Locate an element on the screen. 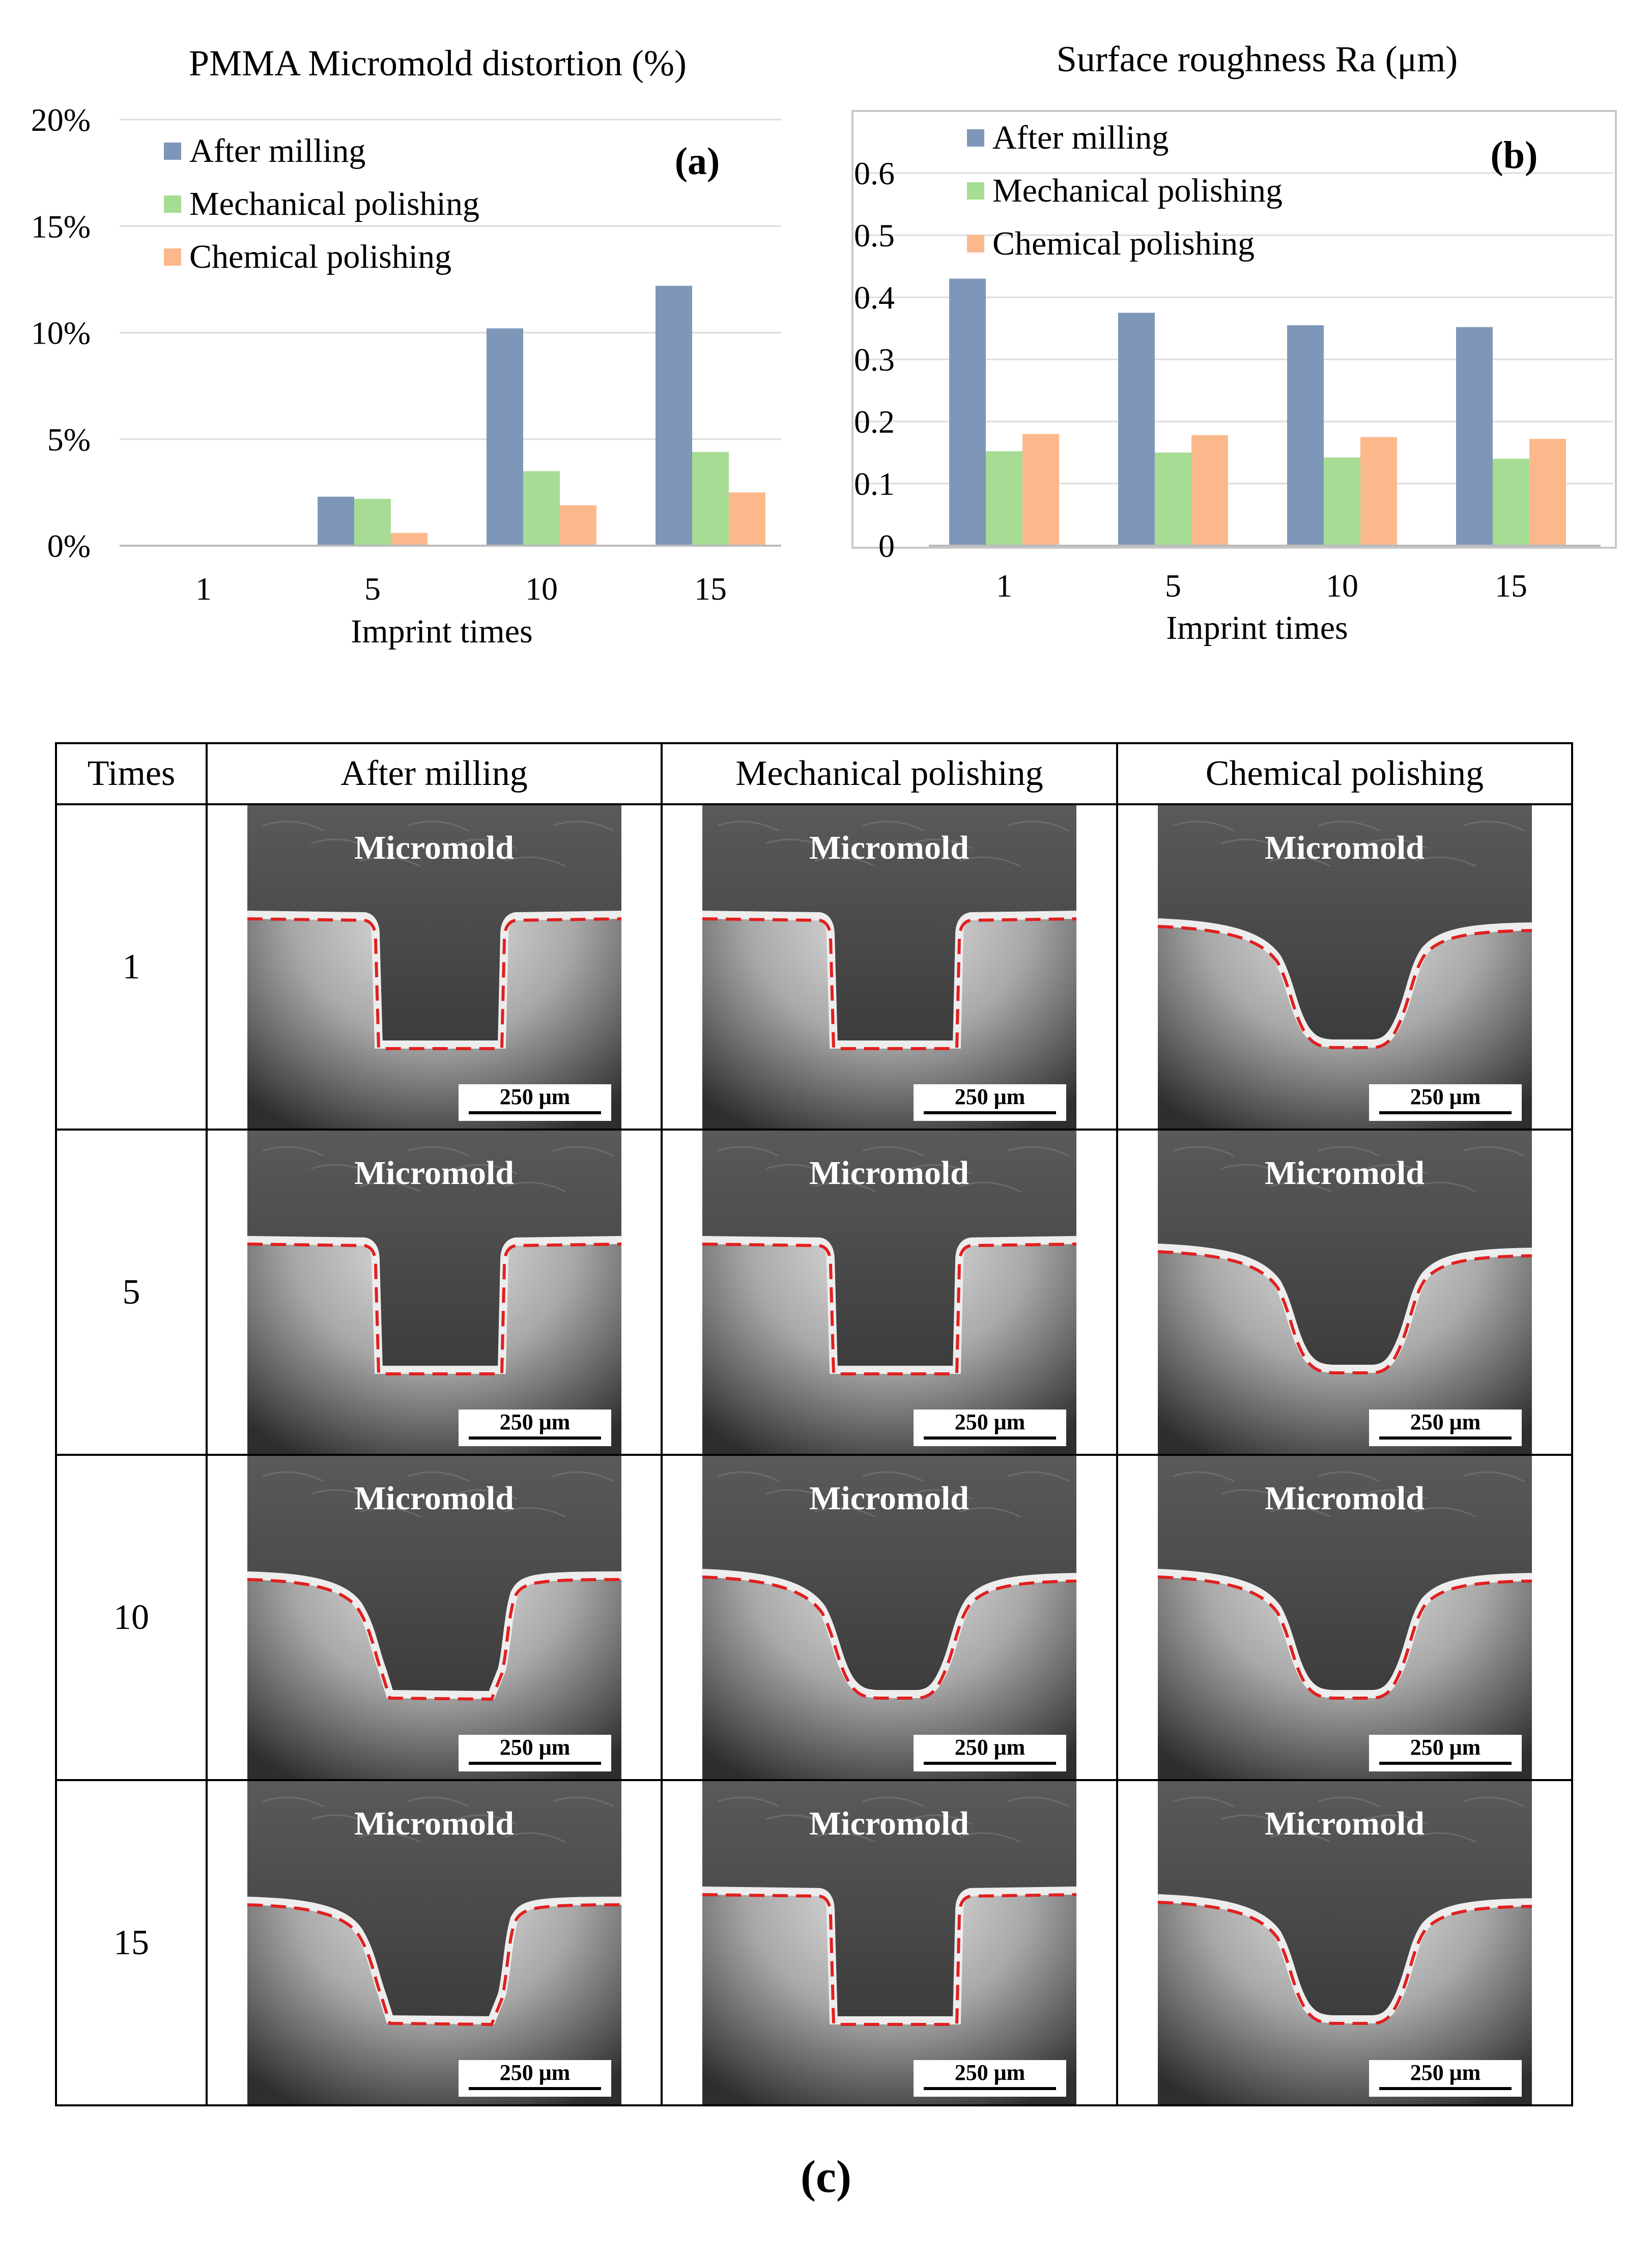 This screenshot has width=1652, height=2254. b-xtick-label: 10 is located at coordinates (1342, 586).